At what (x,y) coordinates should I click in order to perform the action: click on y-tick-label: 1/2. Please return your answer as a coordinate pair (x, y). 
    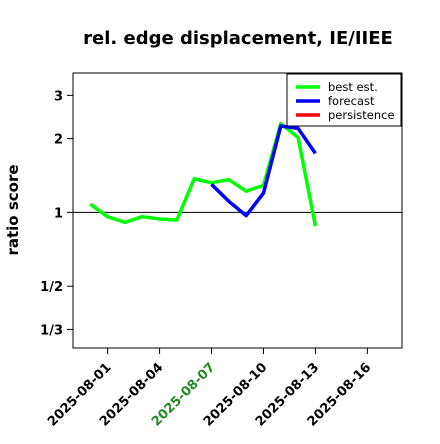
    Looking at the image, I should click on (51, 287).